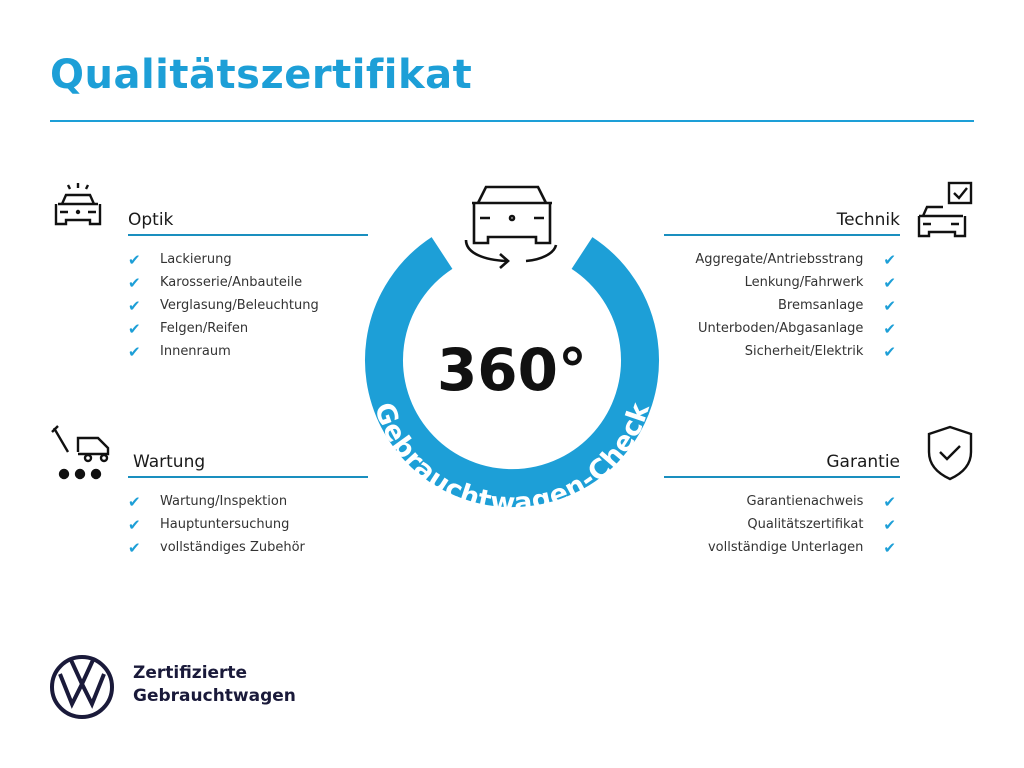 The height and width of the screenshot is (768, 1024). I want to click on list-item: ✔ Garantienachweis, so click(821, 501).